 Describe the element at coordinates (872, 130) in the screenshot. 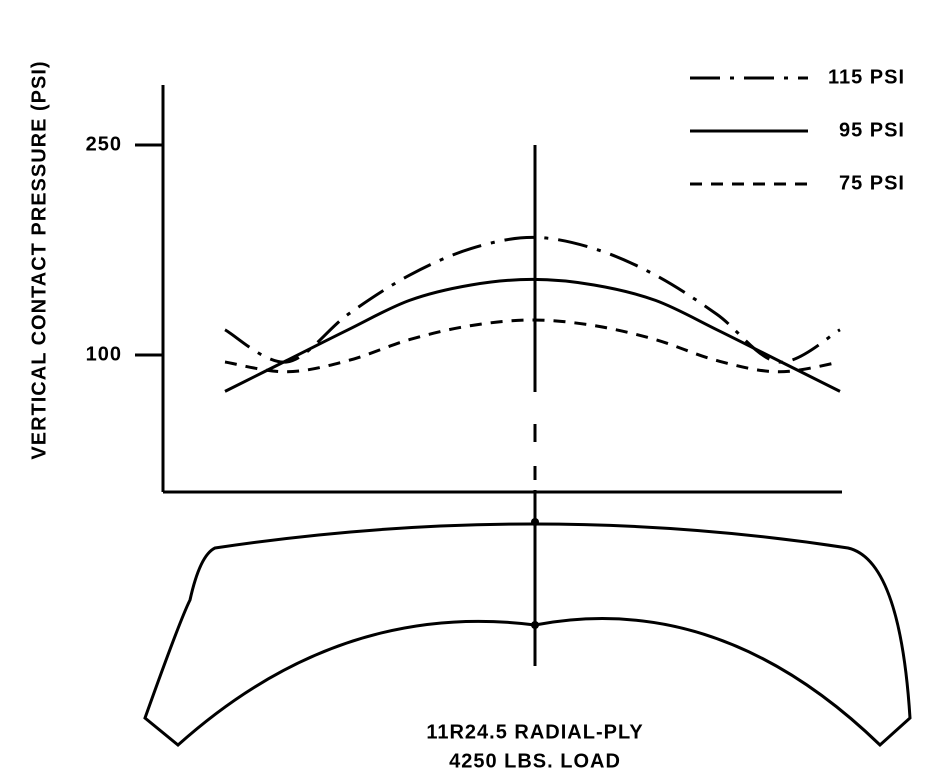

I see `legend-label: 95 PSI` at that location.